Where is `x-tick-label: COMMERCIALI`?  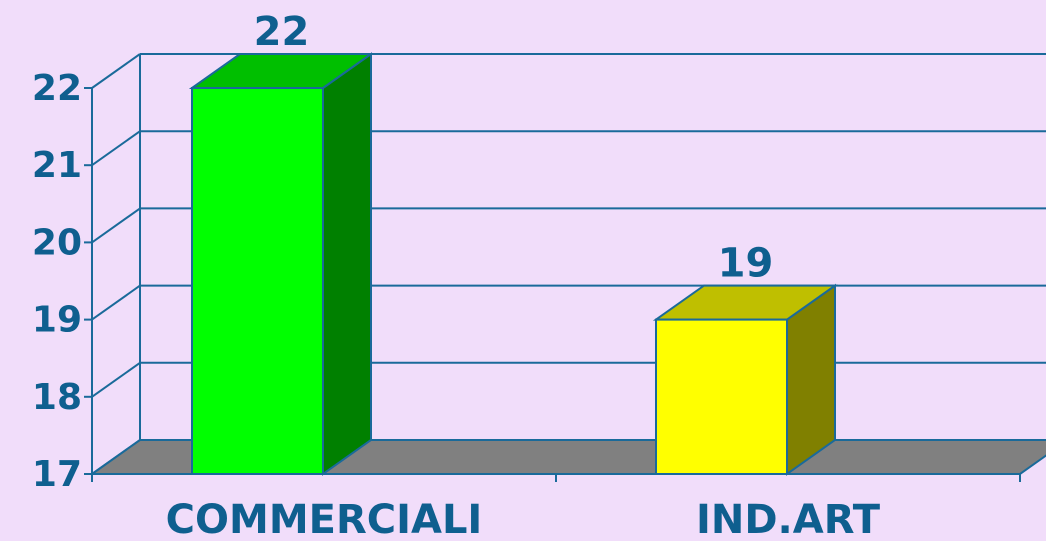 x-tick-label: COMMERCIALI is located at coordinates (324, 519).